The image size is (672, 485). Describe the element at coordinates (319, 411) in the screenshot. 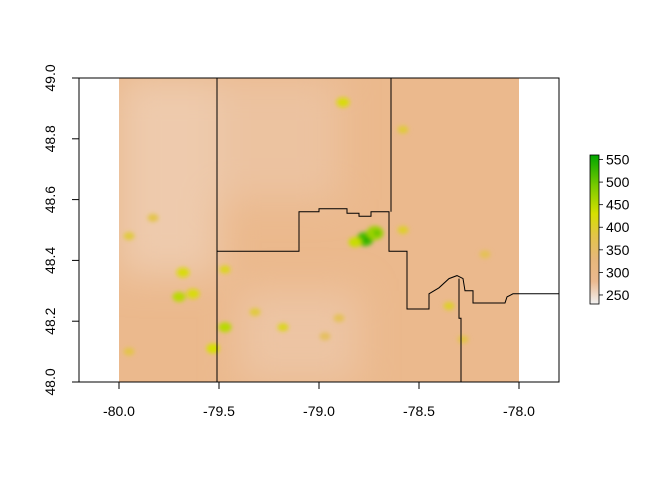

I see `x-tick-label: -79.0` at that location.